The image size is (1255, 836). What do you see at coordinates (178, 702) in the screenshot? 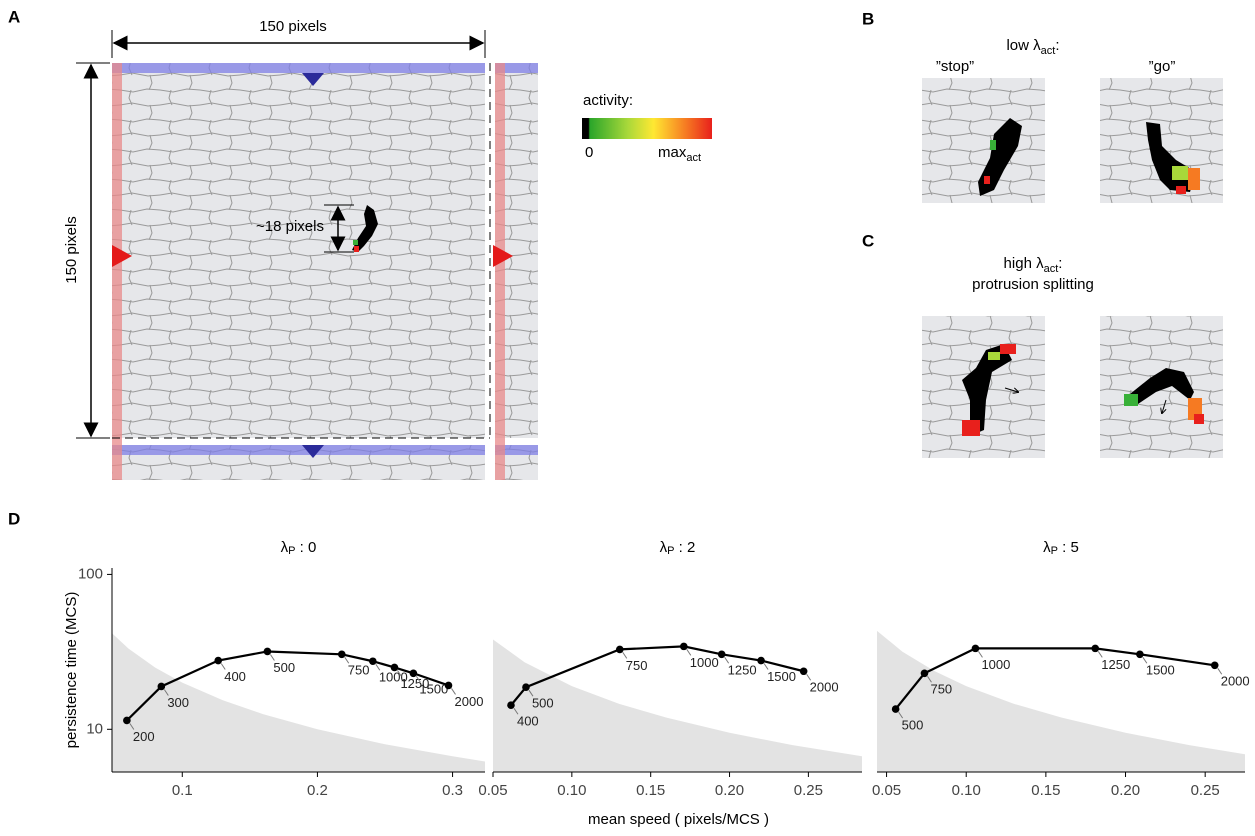
I see `point-label: 300` at bounding box center [178, 702].